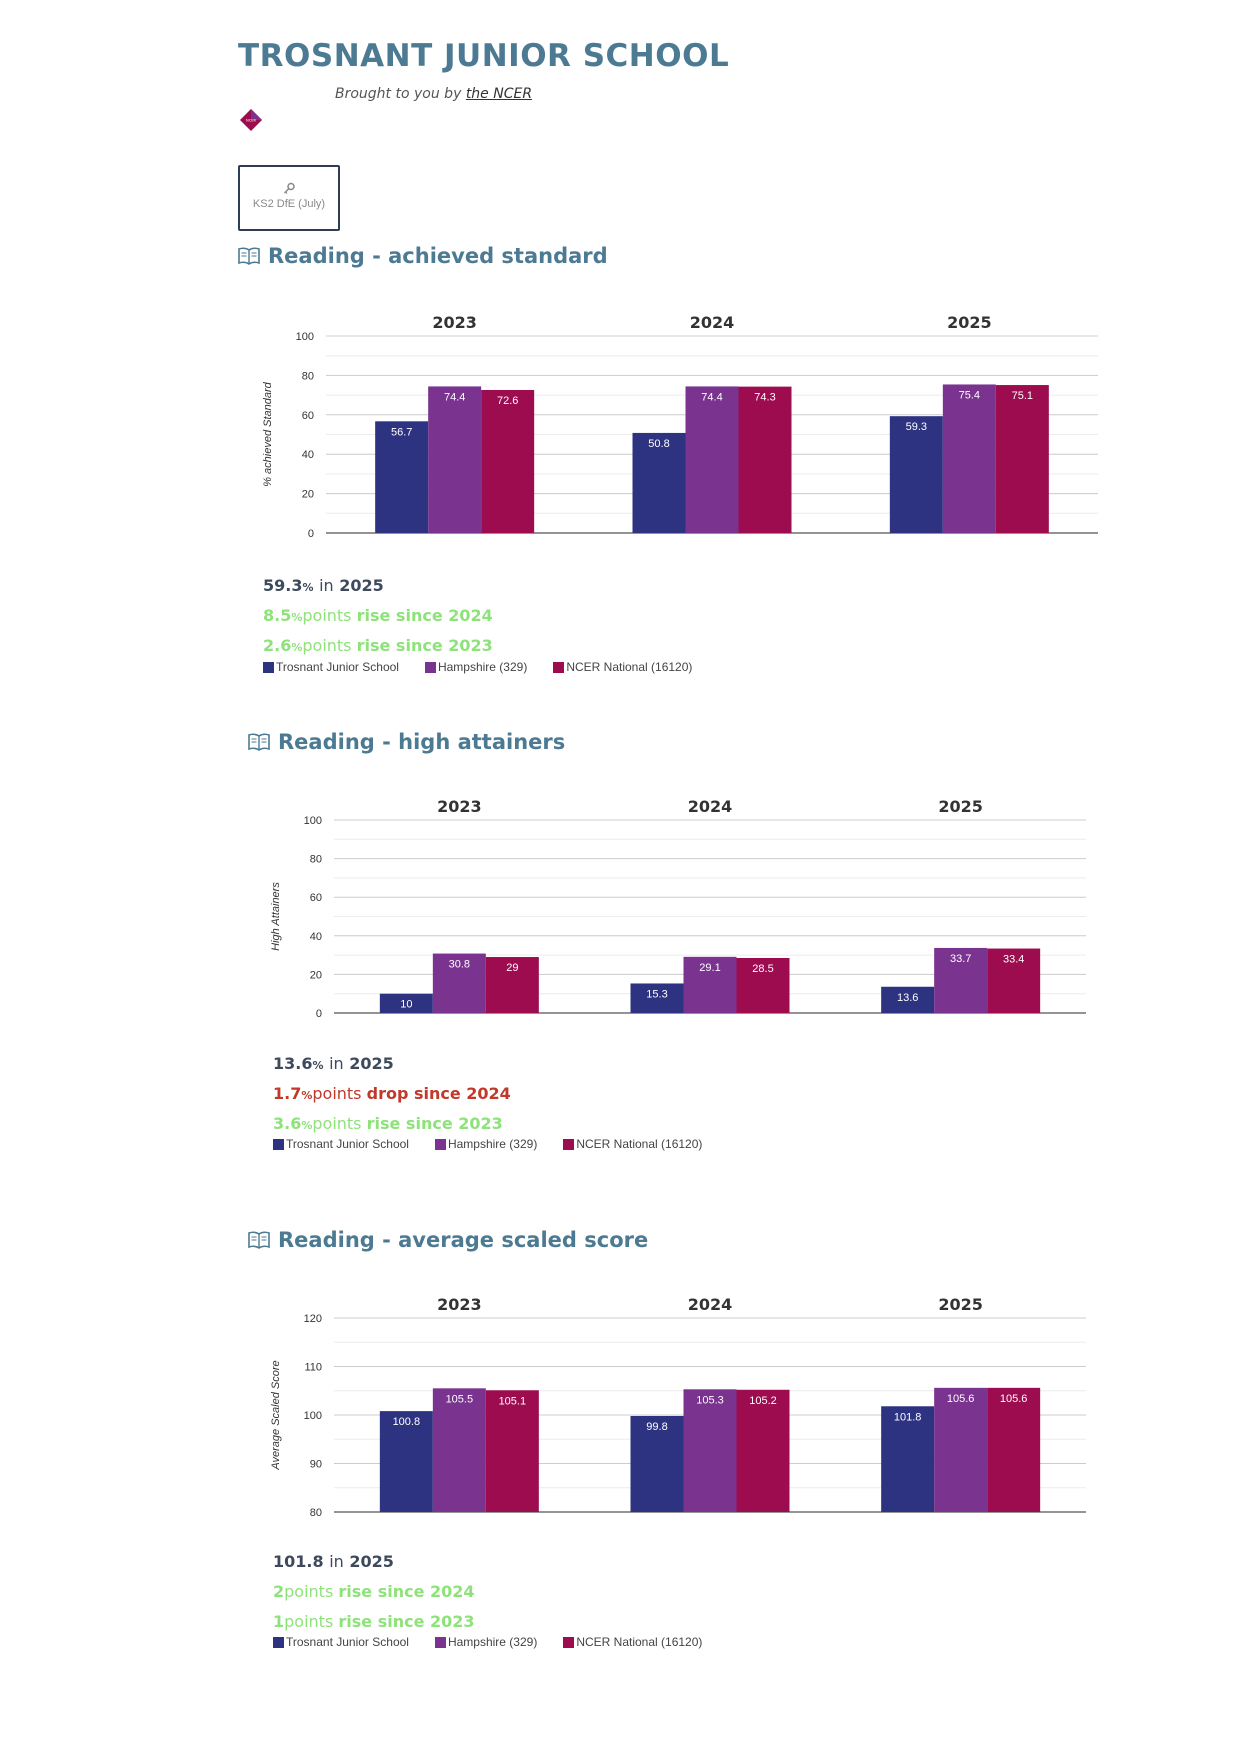 The height and width of the screenshot is (1754, 1240). What do you see at coordinates (960, 959) in the screenshot?
I see `bar-value-label: 33.7` at bounding box center [960, 959].